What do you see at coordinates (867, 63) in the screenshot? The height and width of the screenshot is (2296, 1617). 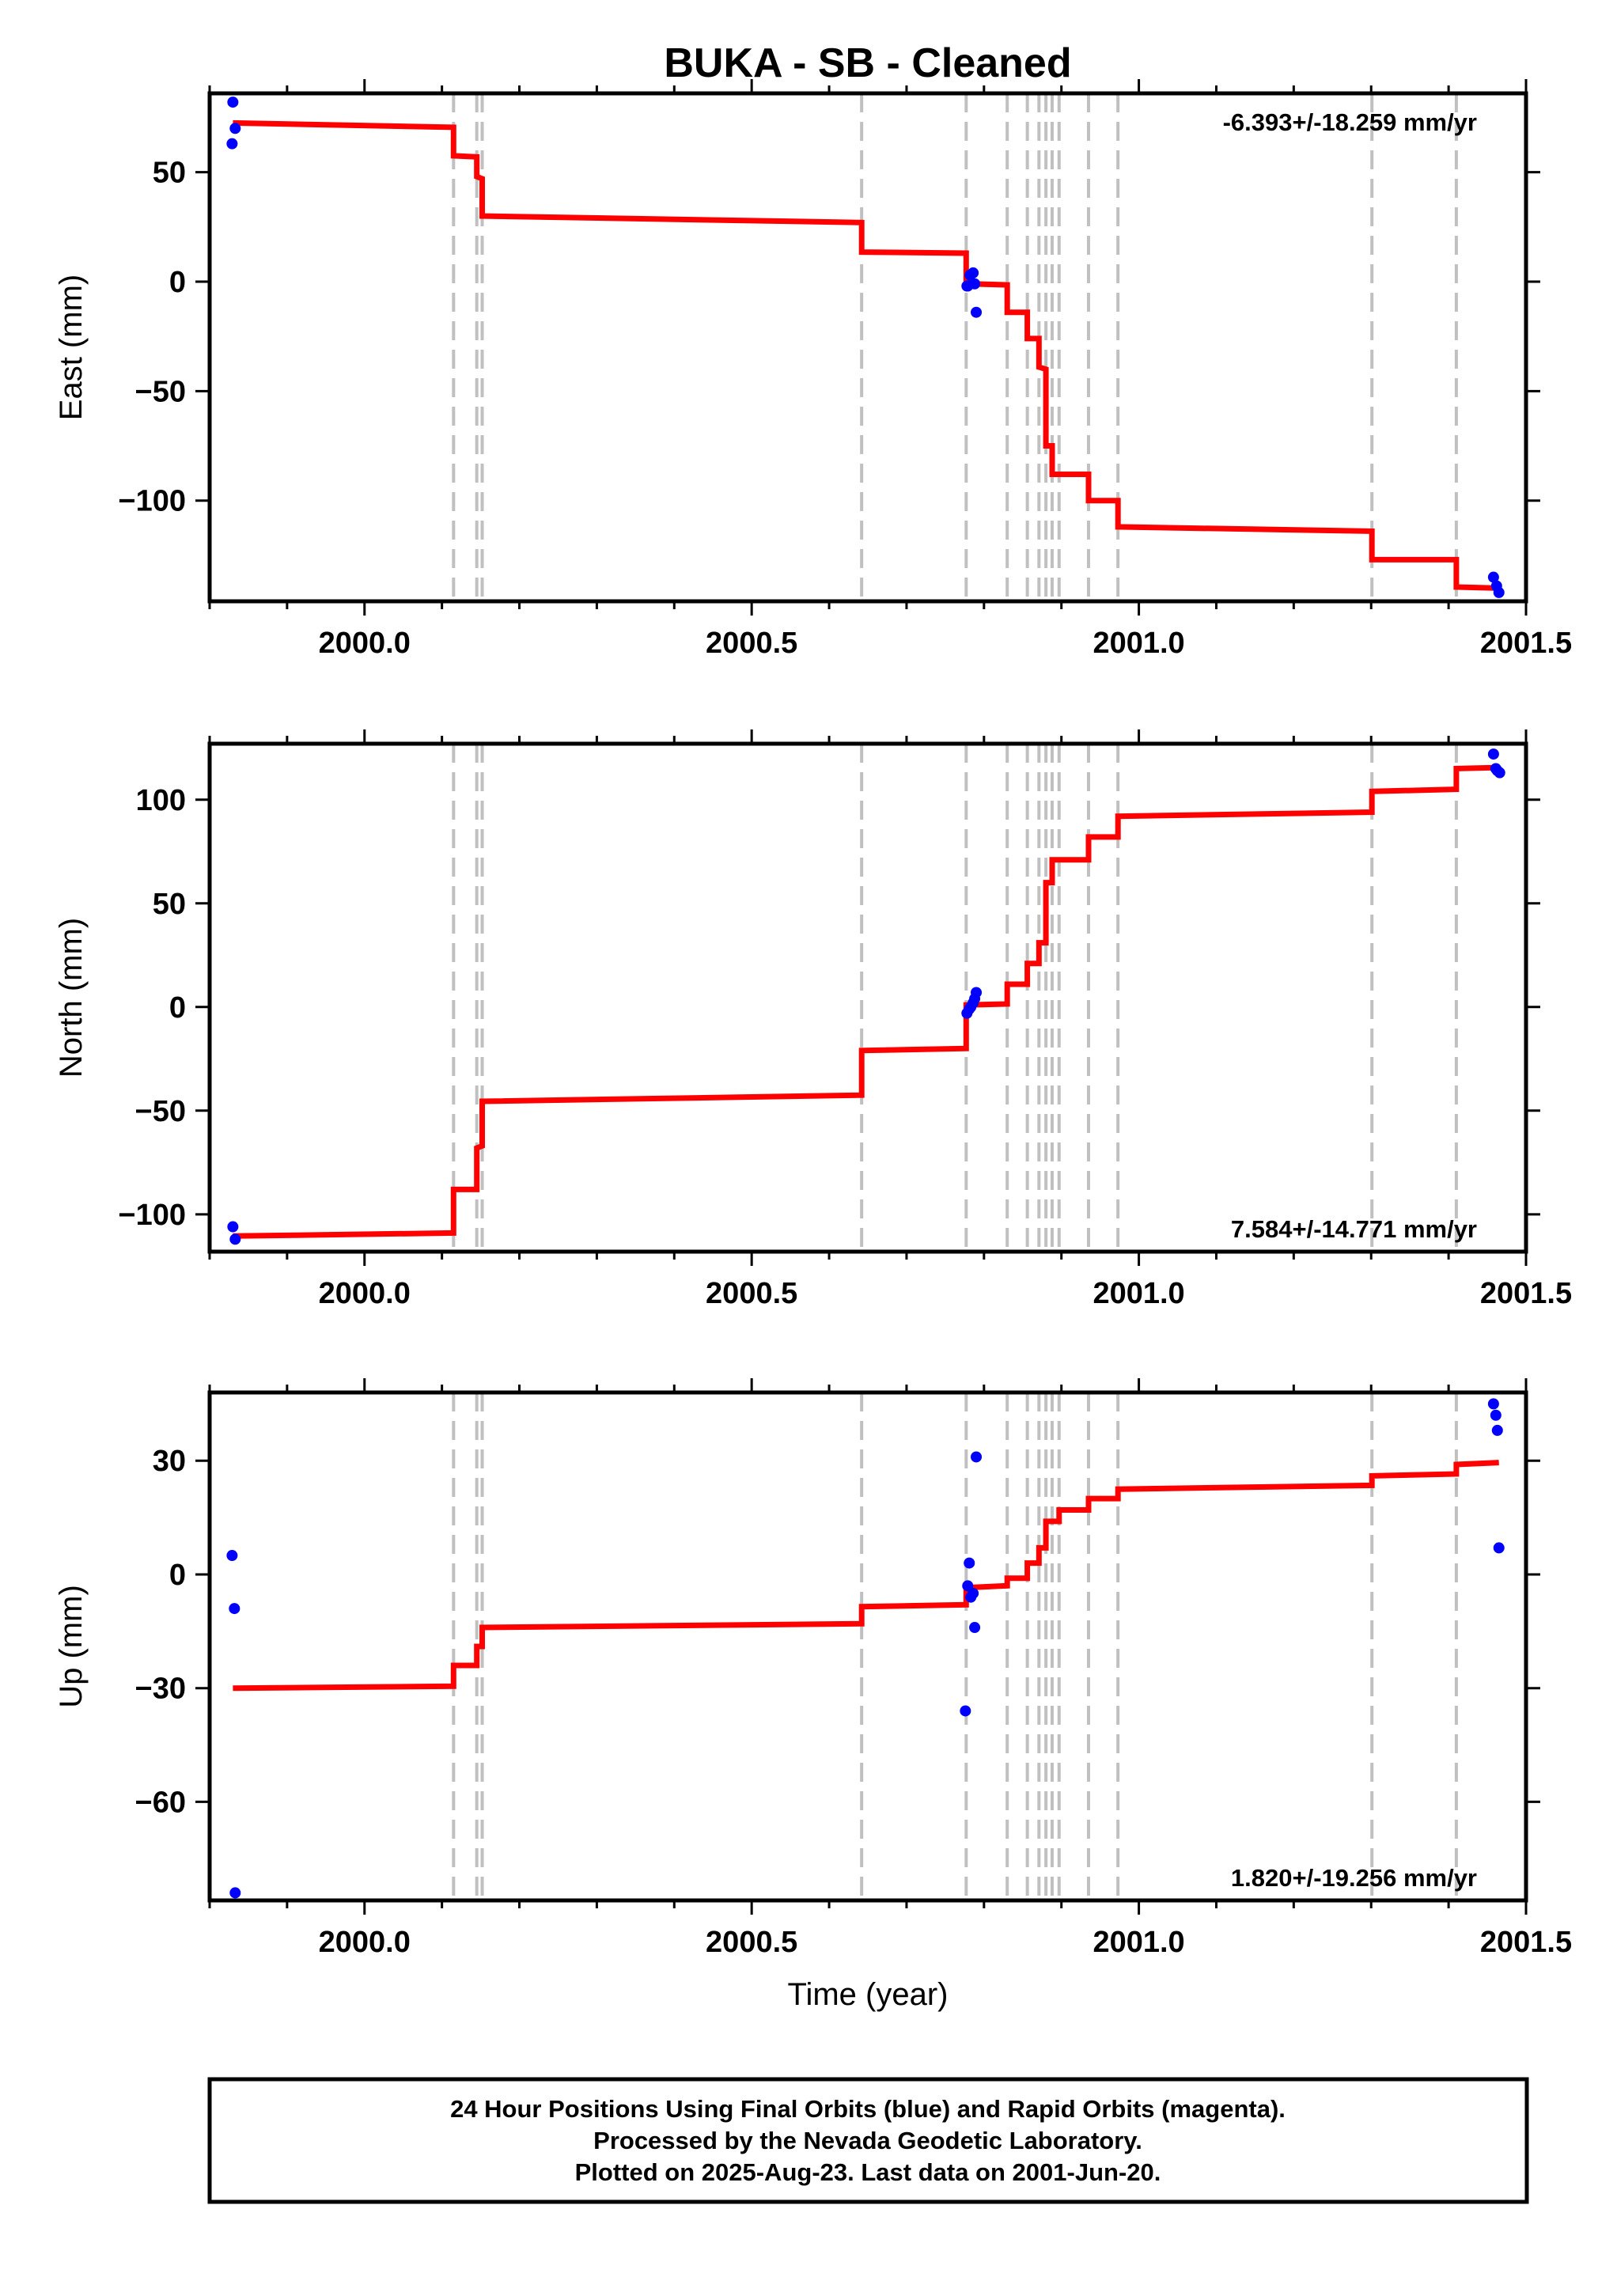 I see `chart-title: BUKA - SB - Cleaned` at bounding box center [867, 63].